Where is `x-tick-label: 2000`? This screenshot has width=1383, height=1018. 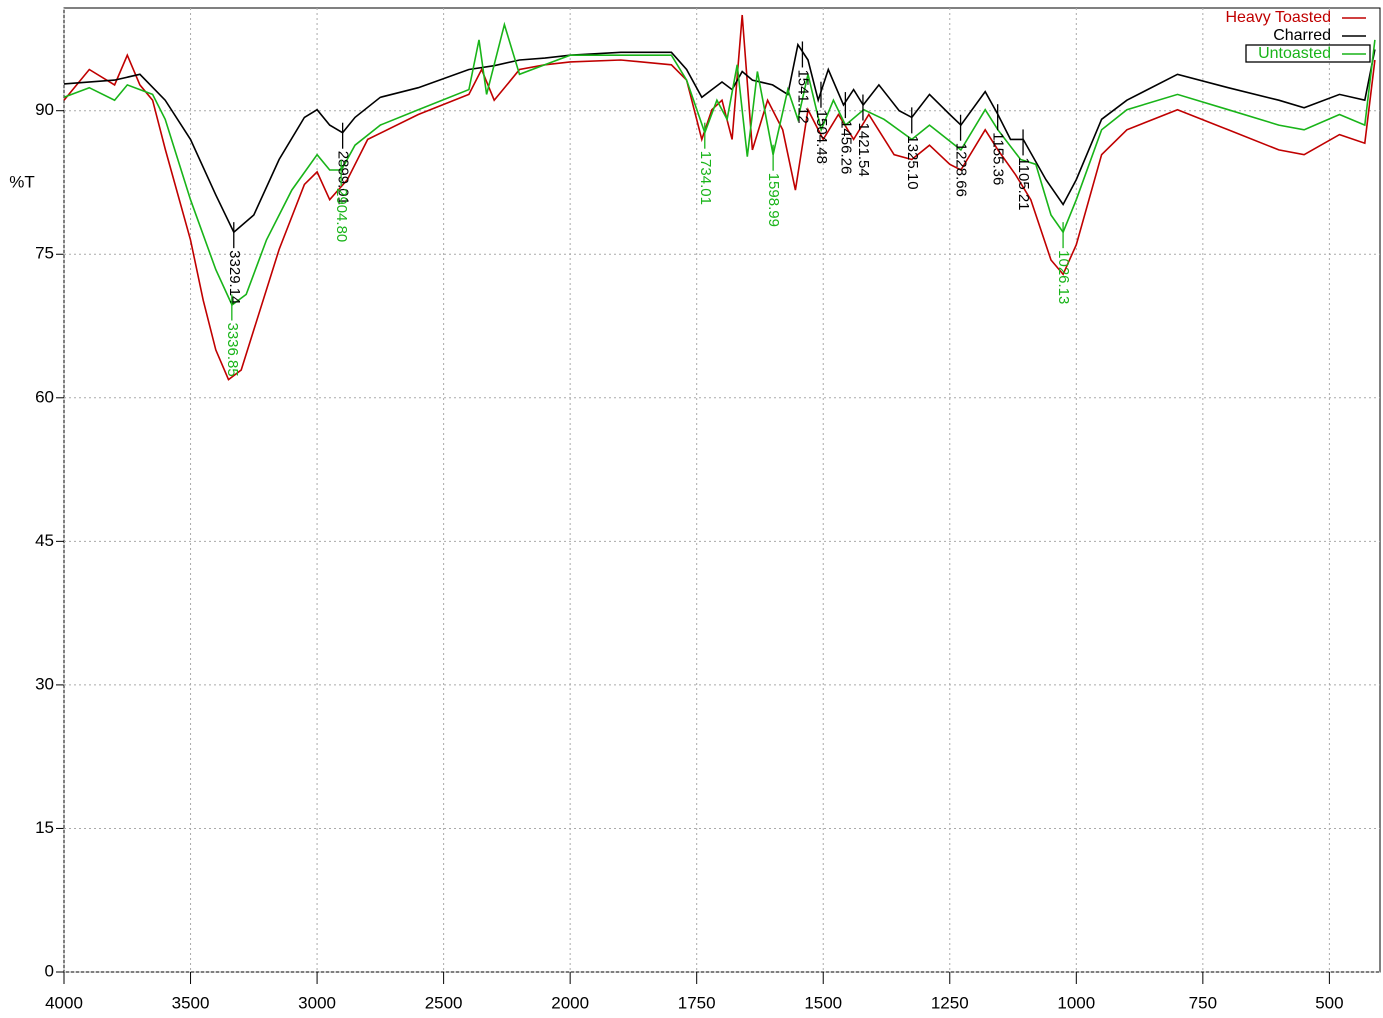
x-tick-label: 2000 is located at coordinates (570, 1002).